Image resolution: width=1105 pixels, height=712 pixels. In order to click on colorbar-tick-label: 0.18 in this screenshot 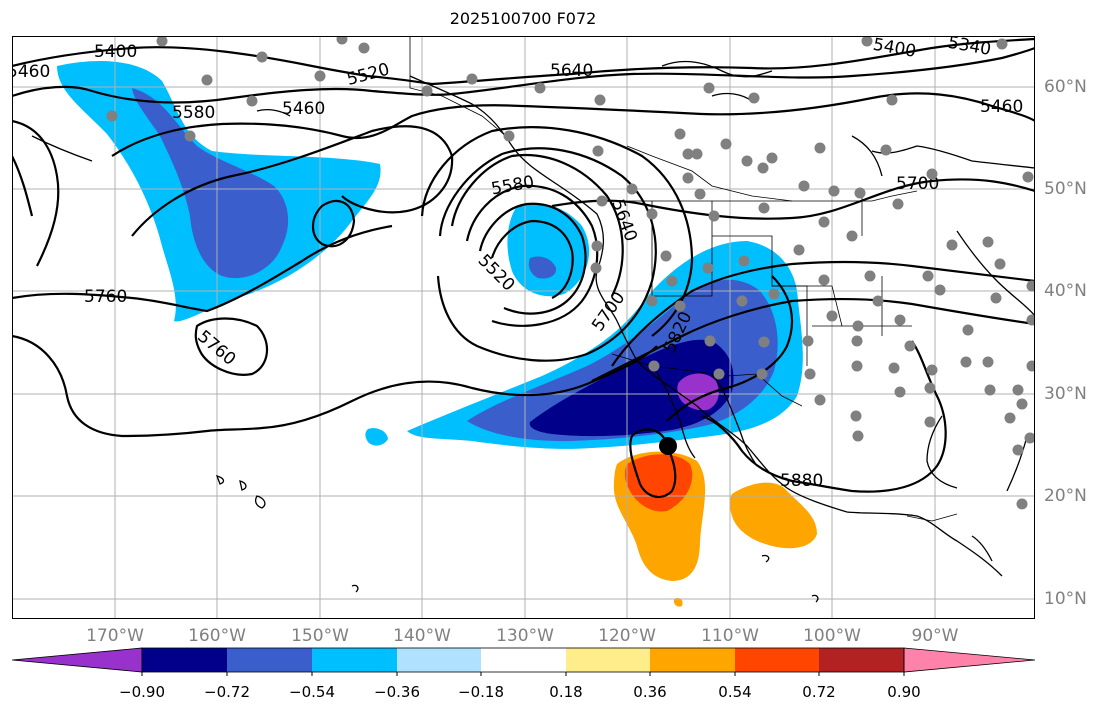, I will do `click(566, 692)`.